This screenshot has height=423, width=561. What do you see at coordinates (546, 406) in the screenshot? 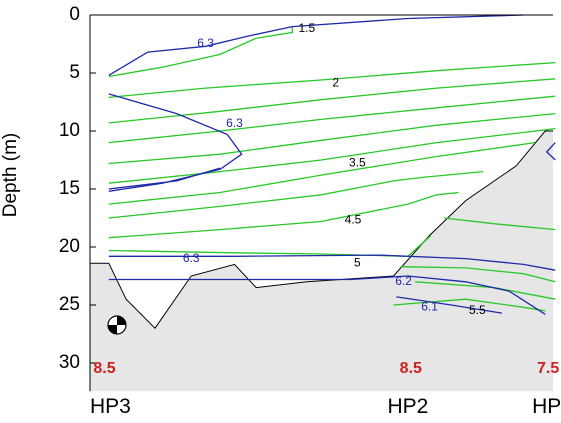
I see `station-label-hp1: HP1` at bounding box center [546, 406].